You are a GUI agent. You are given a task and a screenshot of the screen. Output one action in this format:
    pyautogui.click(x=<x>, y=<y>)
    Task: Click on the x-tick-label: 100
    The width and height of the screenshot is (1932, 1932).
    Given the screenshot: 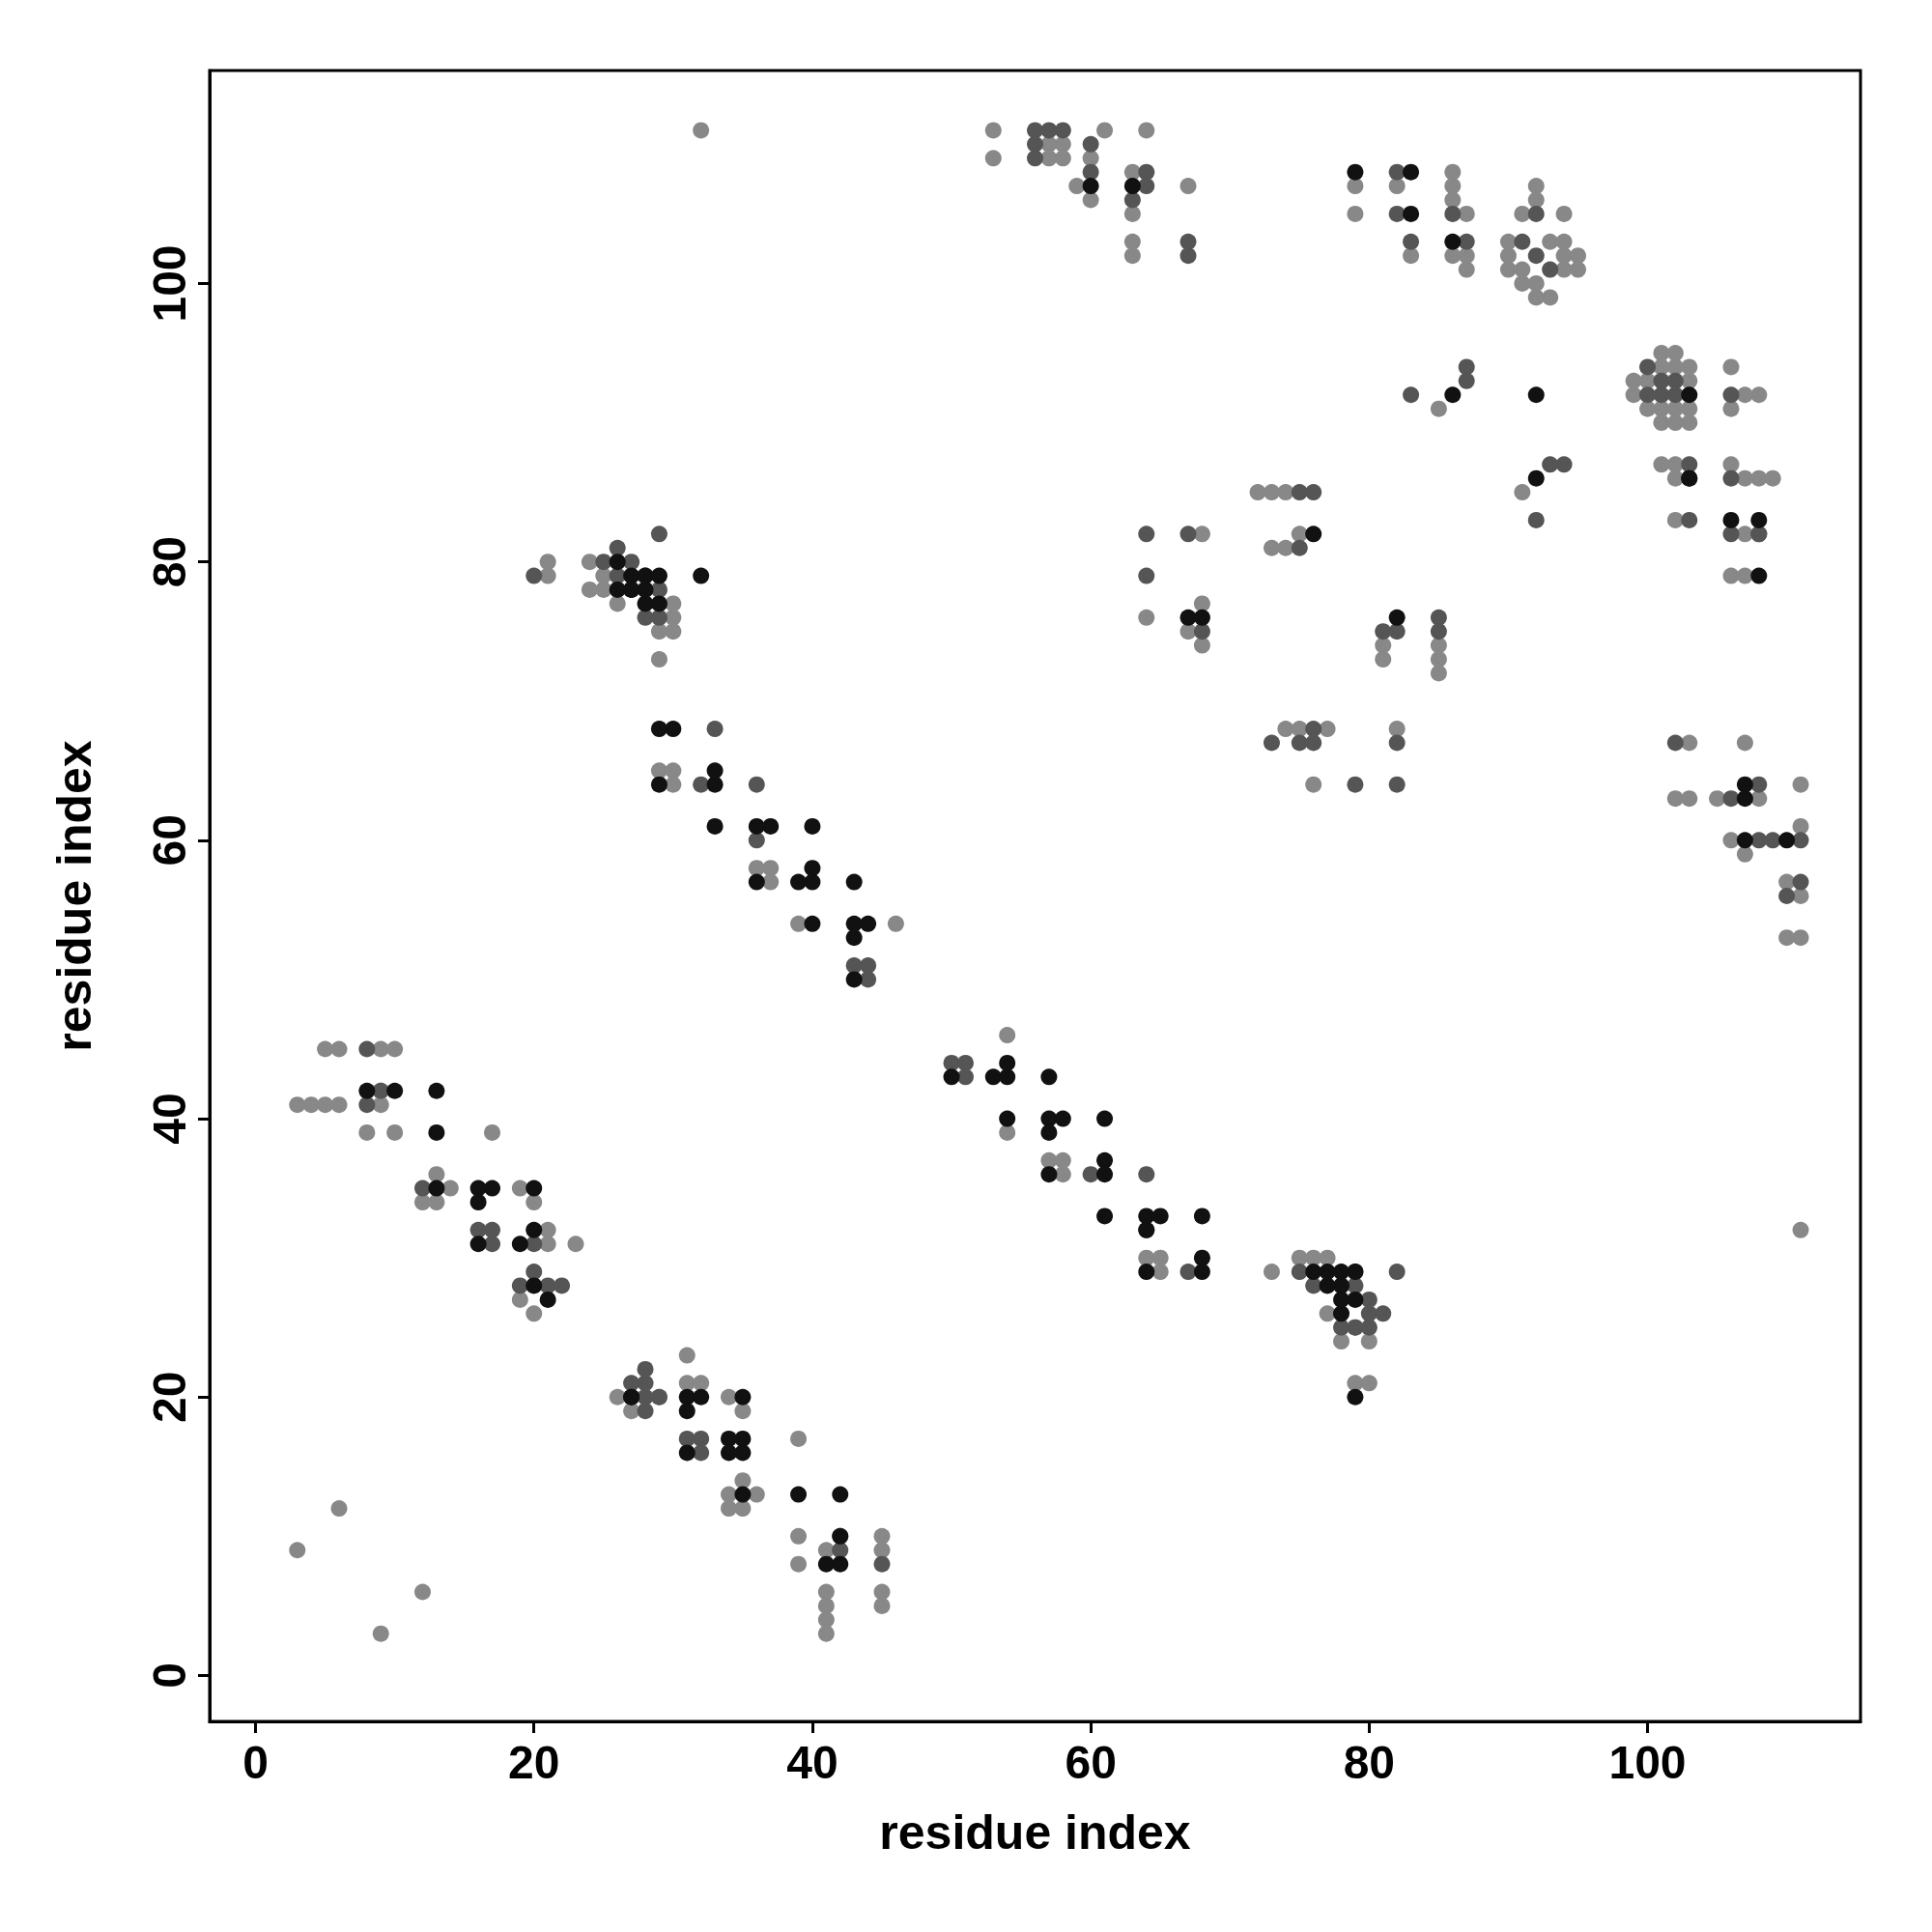 What is the action you would take?
    pyautogui.click(x=1647, y=1762)
    